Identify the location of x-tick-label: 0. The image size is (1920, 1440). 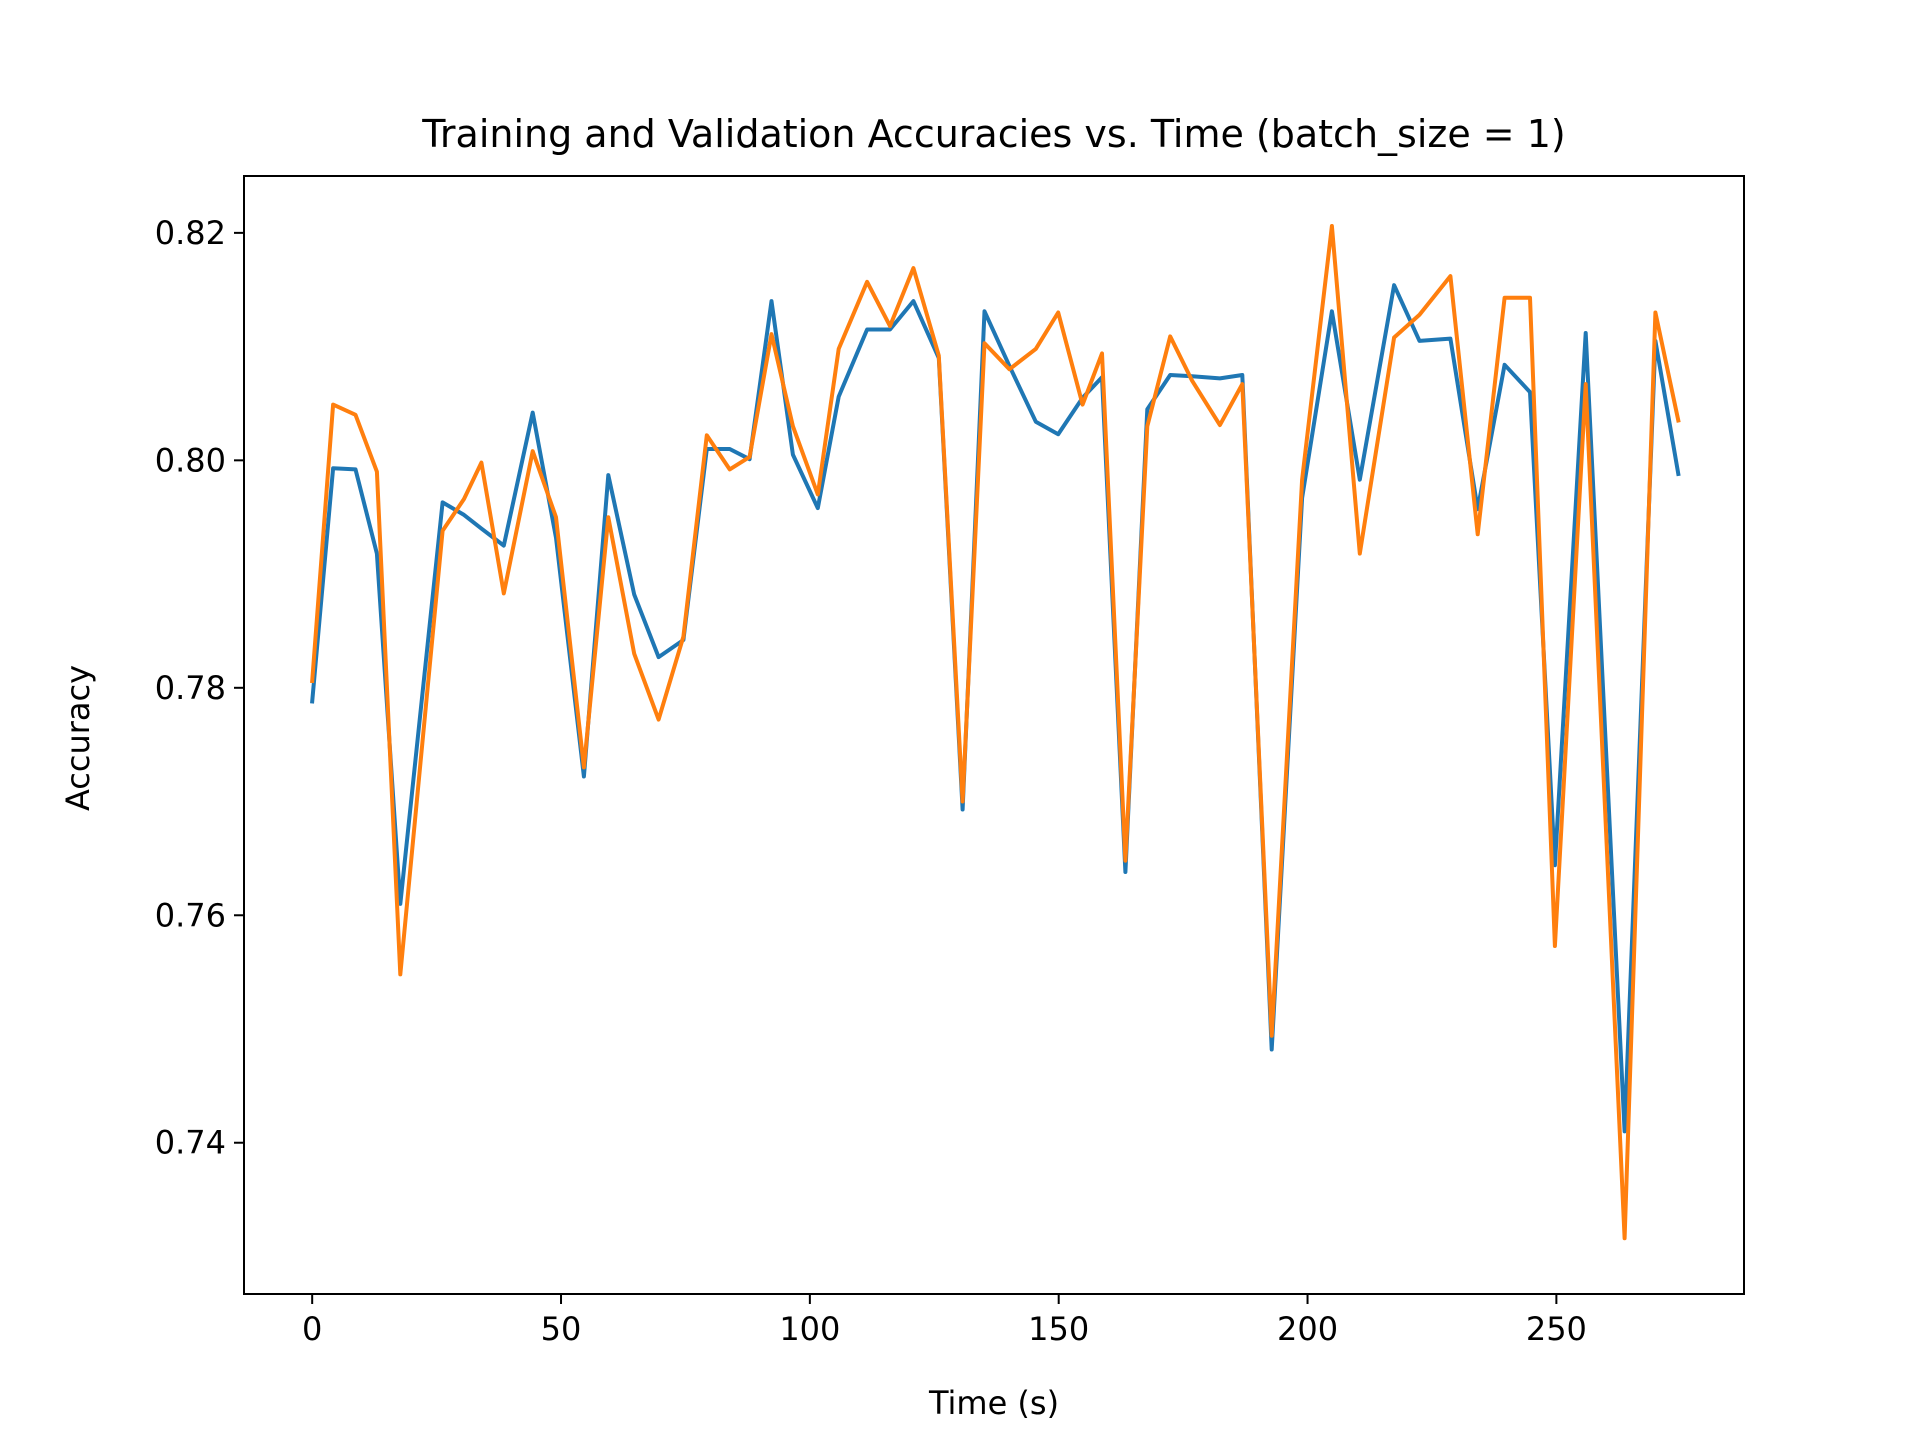
(312, 1329).